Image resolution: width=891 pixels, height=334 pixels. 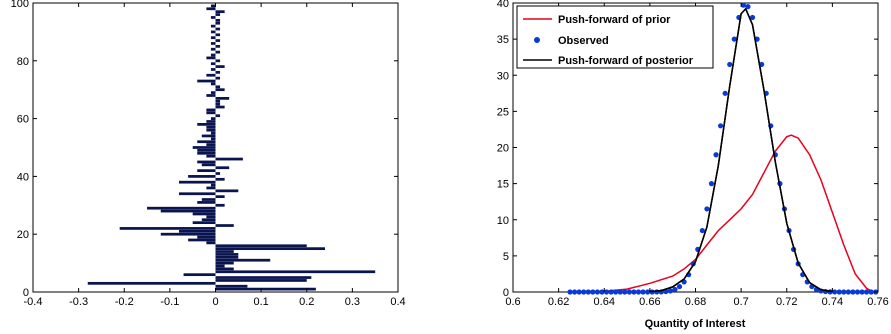 What do you see at coordinates (512, 302) in the screenshot?
I see `x-tick-label: 0.6` at bounding box center [512, 302].